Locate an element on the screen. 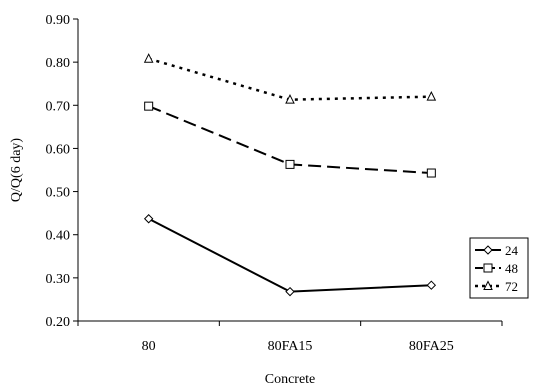 The image size is (534, 387). y-axis-title: Q/Q(6 day) is located at coordinates (16, 170).